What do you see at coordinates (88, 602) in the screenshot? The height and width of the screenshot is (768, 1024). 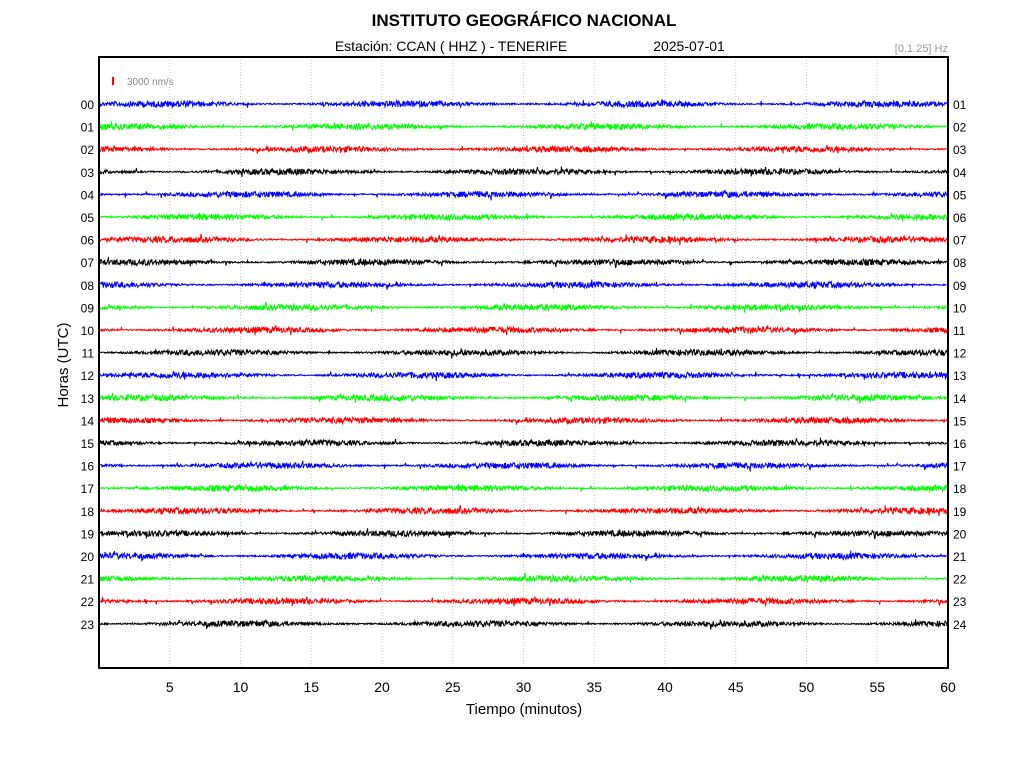 I see `left-hour-label: 22` at bounding box center [88, 602].